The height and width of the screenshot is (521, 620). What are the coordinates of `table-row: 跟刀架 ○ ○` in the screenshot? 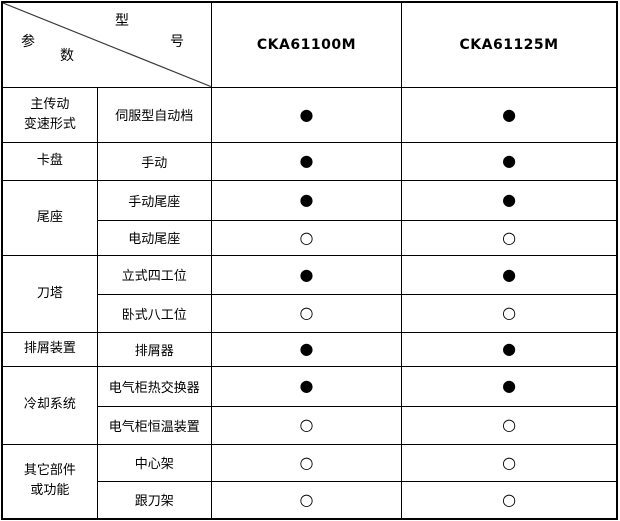 It's located at (310, 500).